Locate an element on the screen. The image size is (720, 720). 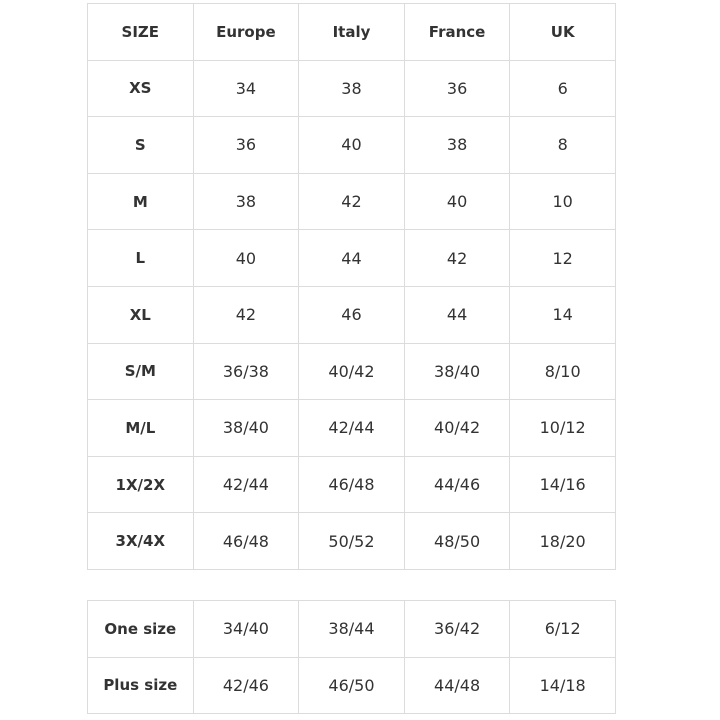
size-label: One size is located at coordinates (140, 629).